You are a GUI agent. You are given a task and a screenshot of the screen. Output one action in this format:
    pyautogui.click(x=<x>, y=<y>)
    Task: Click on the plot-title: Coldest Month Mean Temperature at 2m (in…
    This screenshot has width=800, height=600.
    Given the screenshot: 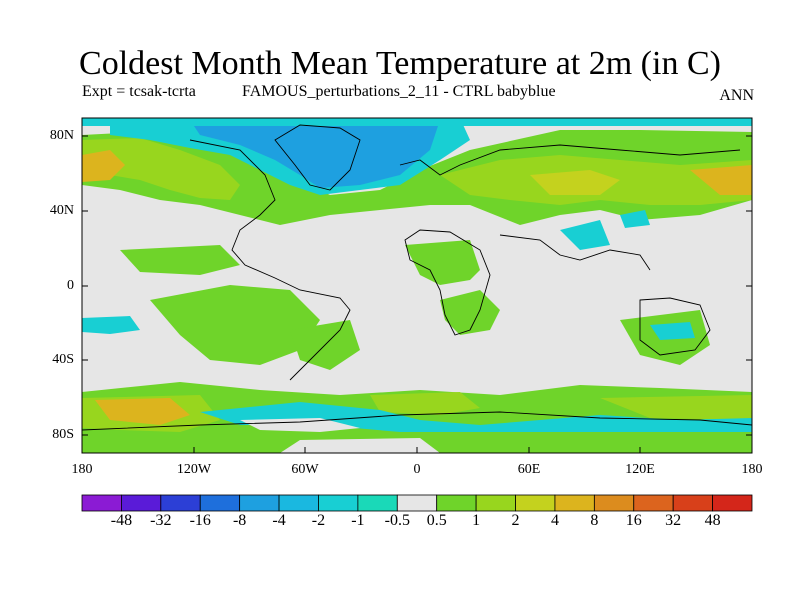 What is the action you would take?
    pyautogui.click(x=400, y=63)
    